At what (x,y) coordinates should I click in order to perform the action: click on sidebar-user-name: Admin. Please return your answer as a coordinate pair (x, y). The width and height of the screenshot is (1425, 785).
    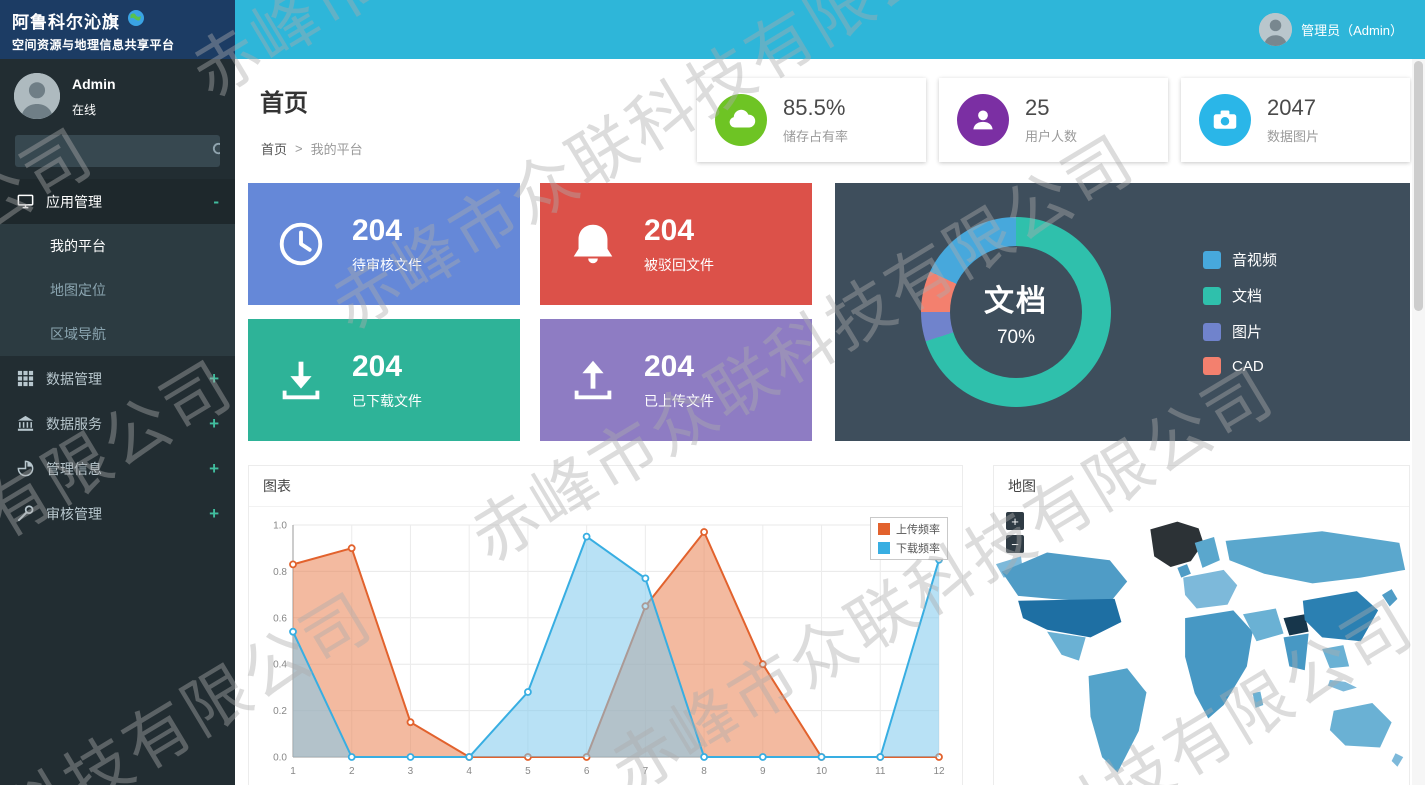
    Looking at the image, I should click on (94, 84).